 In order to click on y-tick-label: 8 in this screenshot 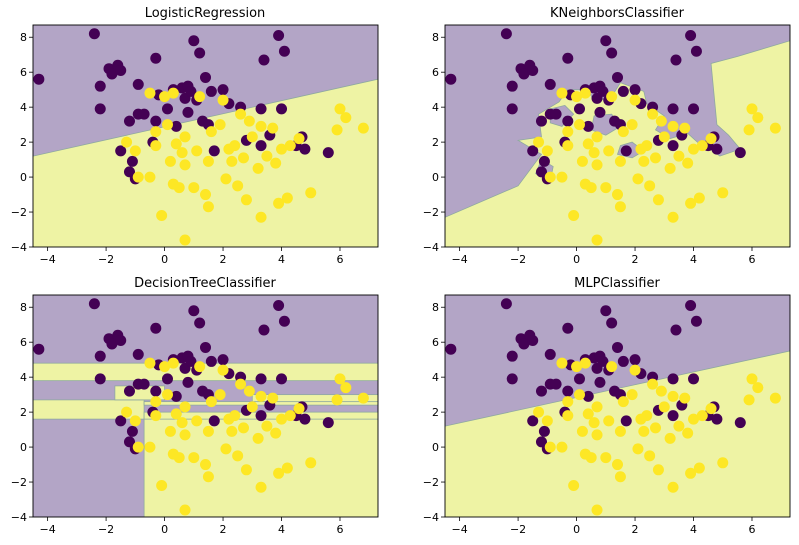, I will do `click(435, 307)`.